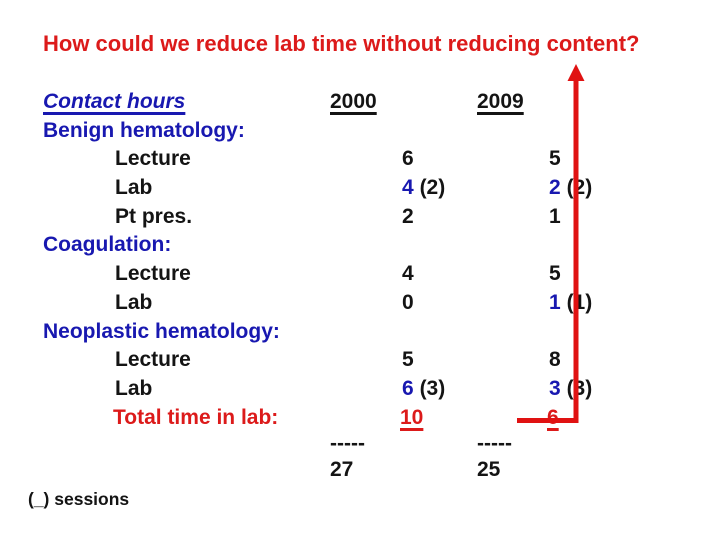 Image resolution: width=720 pixels, height=540 pixels. I want to click on sessions-paren-2009: (2), so click(579, 188).